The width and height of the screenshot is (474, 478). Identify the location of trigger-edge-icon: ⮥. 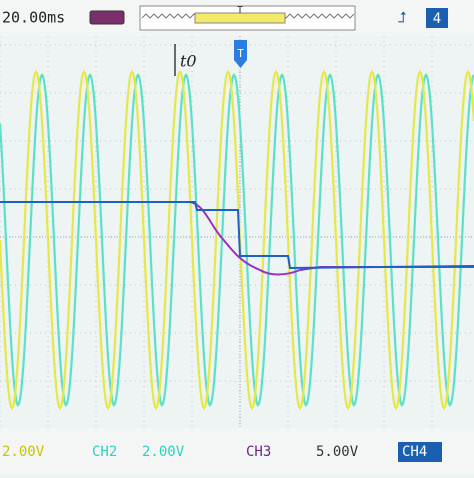
(402, 18).